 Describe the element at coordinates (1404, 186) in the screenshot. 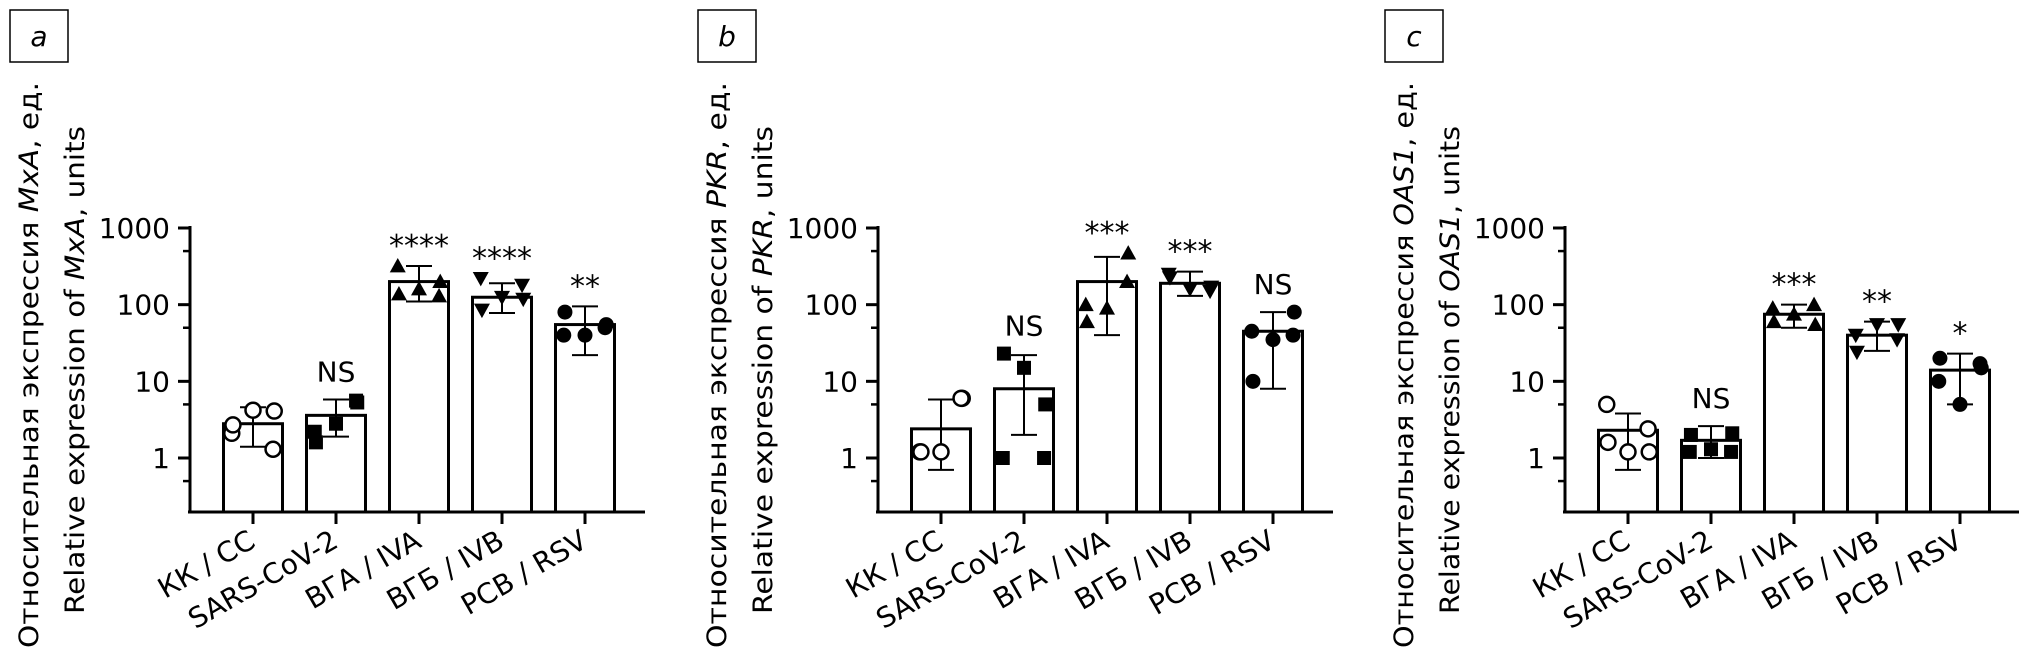

I see `y-axis-label-ru-gene: OAS1` at that location.